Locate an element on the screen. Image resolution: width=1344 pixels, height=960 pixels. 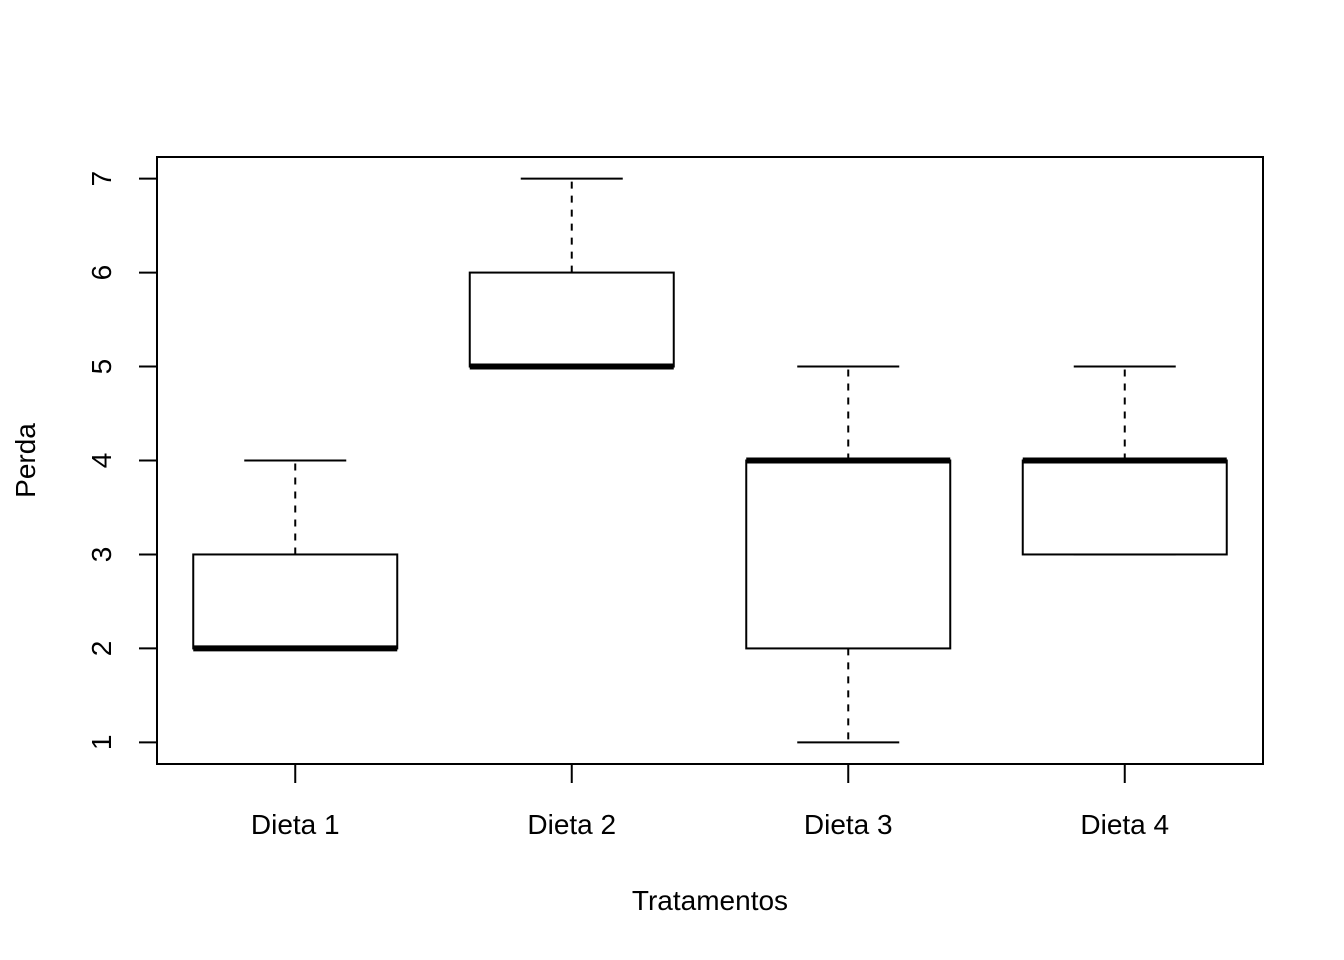
x-tick-label: Dieta 3 is located at coordinates (848, 824).